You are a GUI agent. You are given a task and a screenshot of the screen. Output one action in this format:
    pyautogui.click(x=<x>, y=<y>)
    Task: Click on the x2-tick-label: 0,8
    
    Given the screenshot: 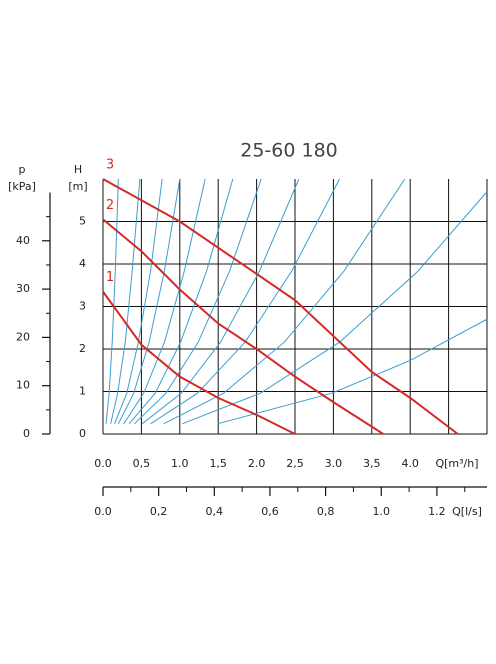 What is the action you would take?
    pyautogui.click(x=326, y=511)
    